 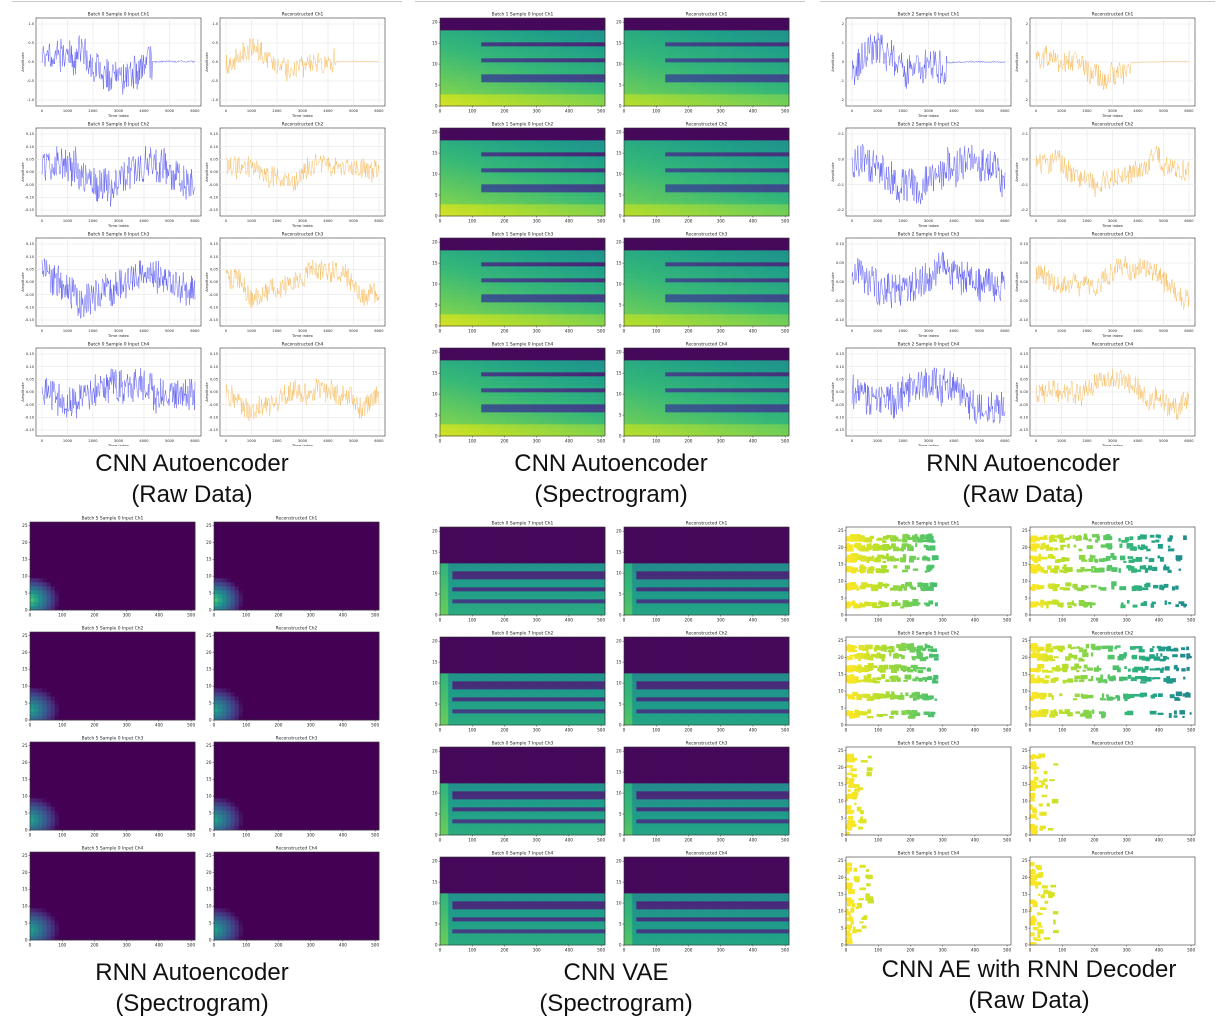 What do you see at coordinates (277, 111) in the screenshot?
I see `x-tick-label: 2000` at bounding box center [277, 111].